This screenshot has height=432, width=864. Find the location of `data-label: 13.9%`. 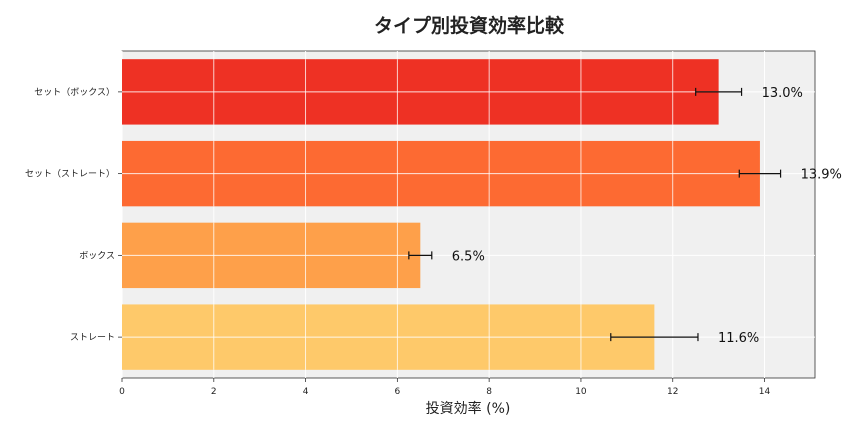

data-label: 13.9% is located at coordinates (821, 175).